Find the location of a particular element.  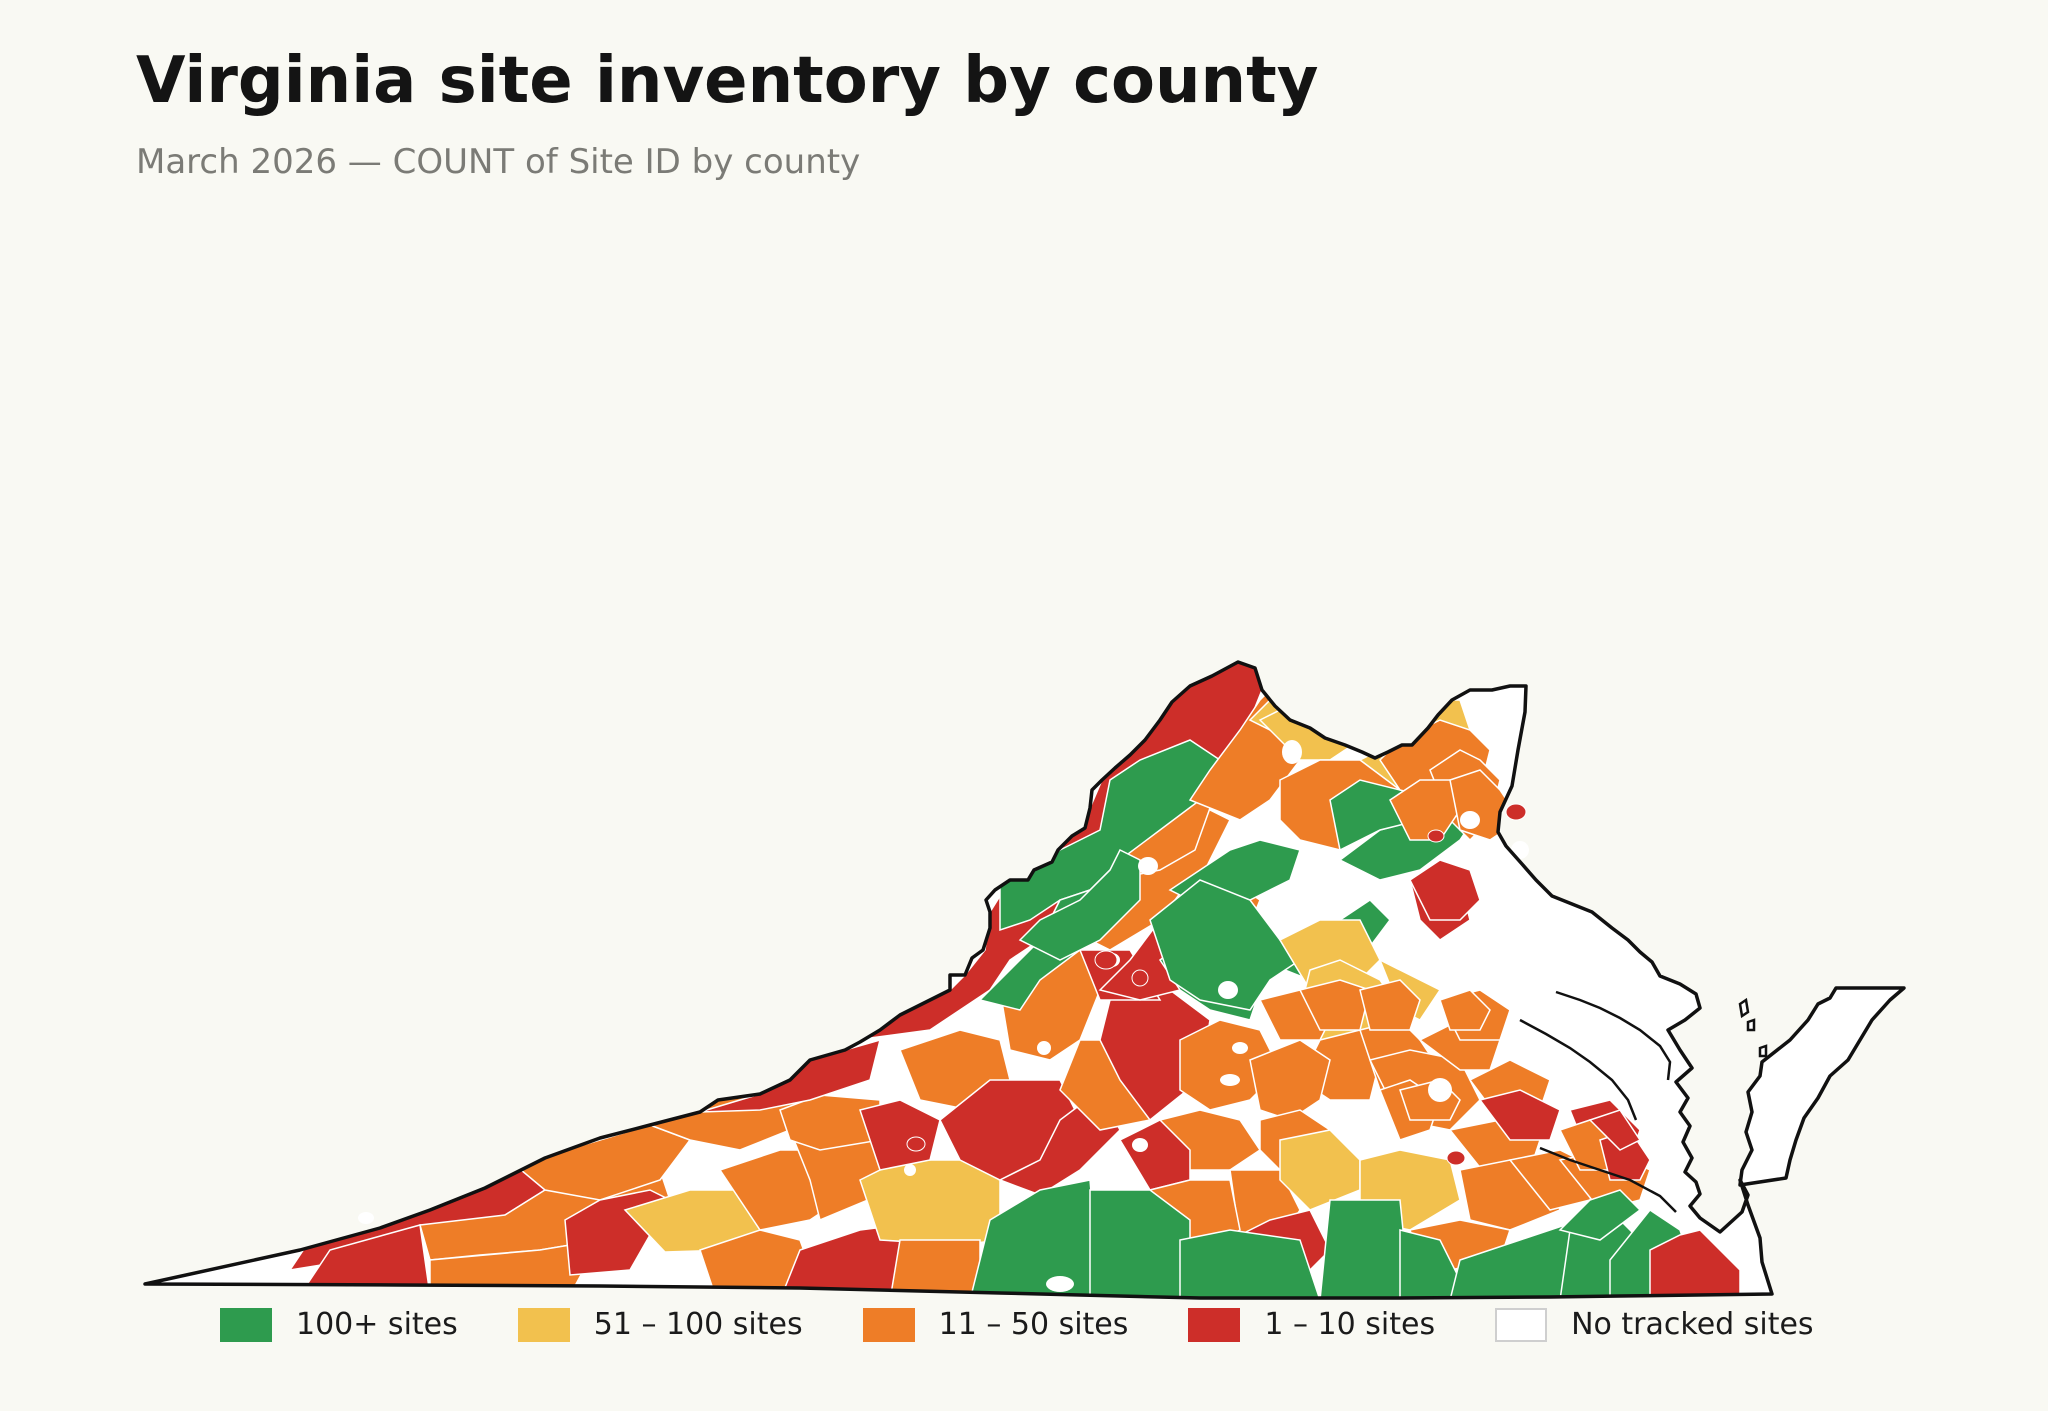

legend-item-51-100: 51 – 100 sites is located at coordinates (660, 1324).